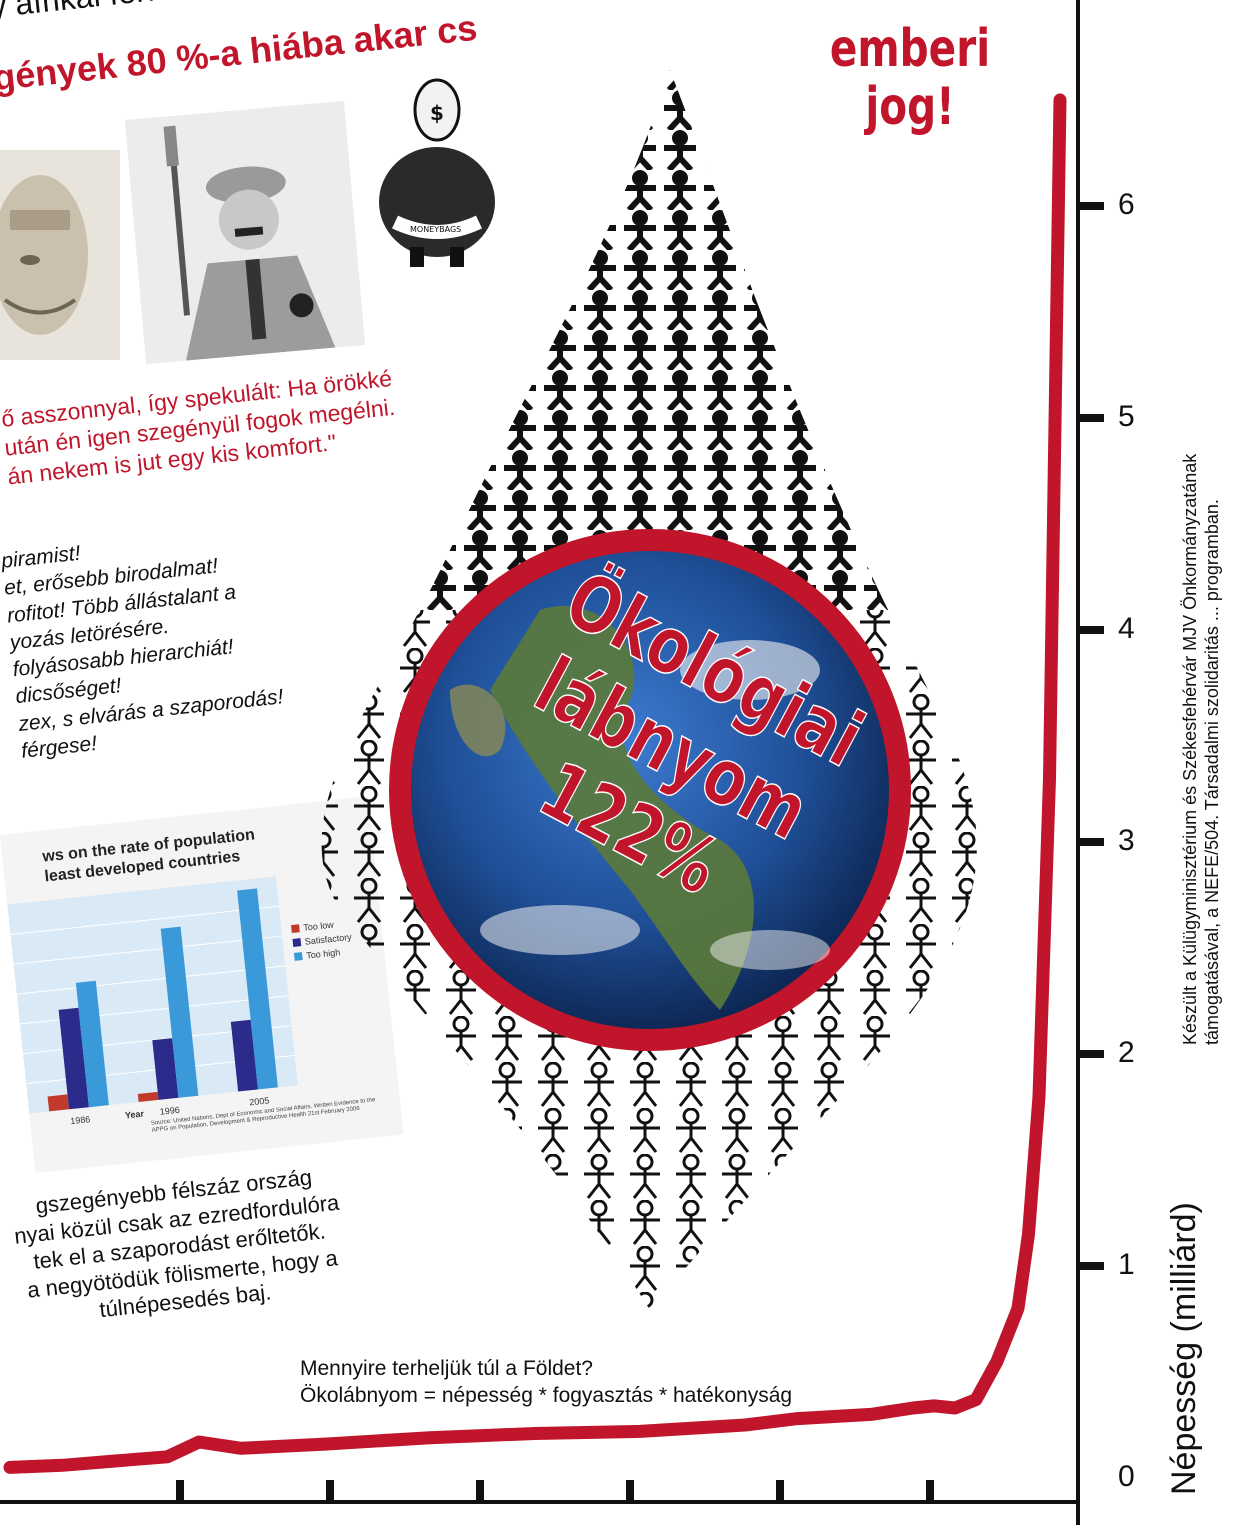 The width and height of the screenshot is (1236, 1525). I want to click on inset-legend-too-high: Too high, so click(323, 954).